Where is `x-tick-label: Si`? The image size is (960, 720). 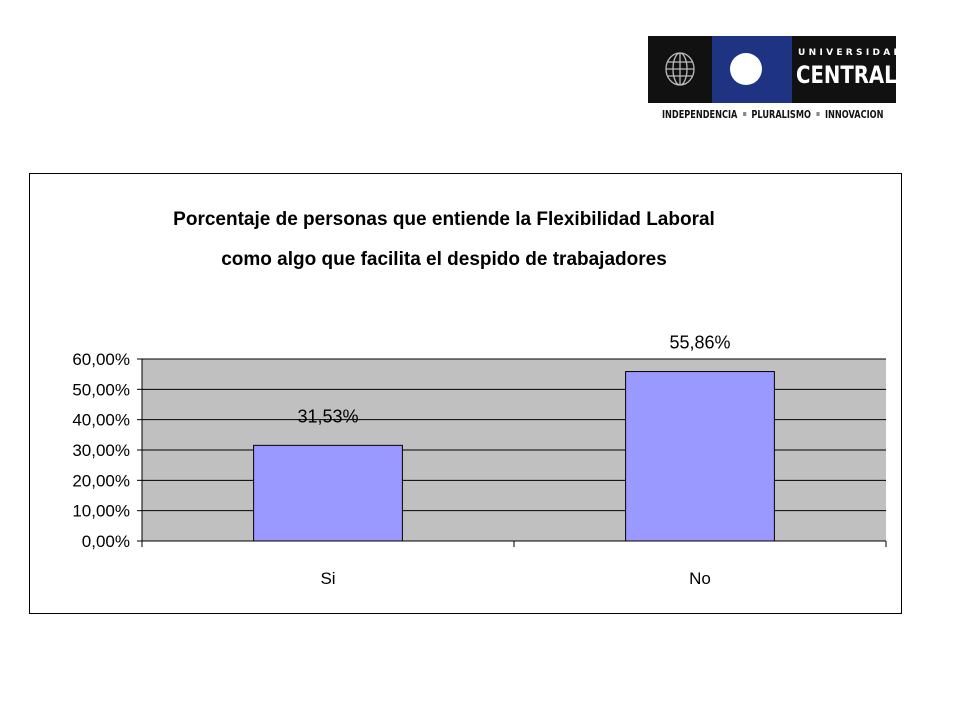 x-tick-label: Si is located at coordinates (327, 578).